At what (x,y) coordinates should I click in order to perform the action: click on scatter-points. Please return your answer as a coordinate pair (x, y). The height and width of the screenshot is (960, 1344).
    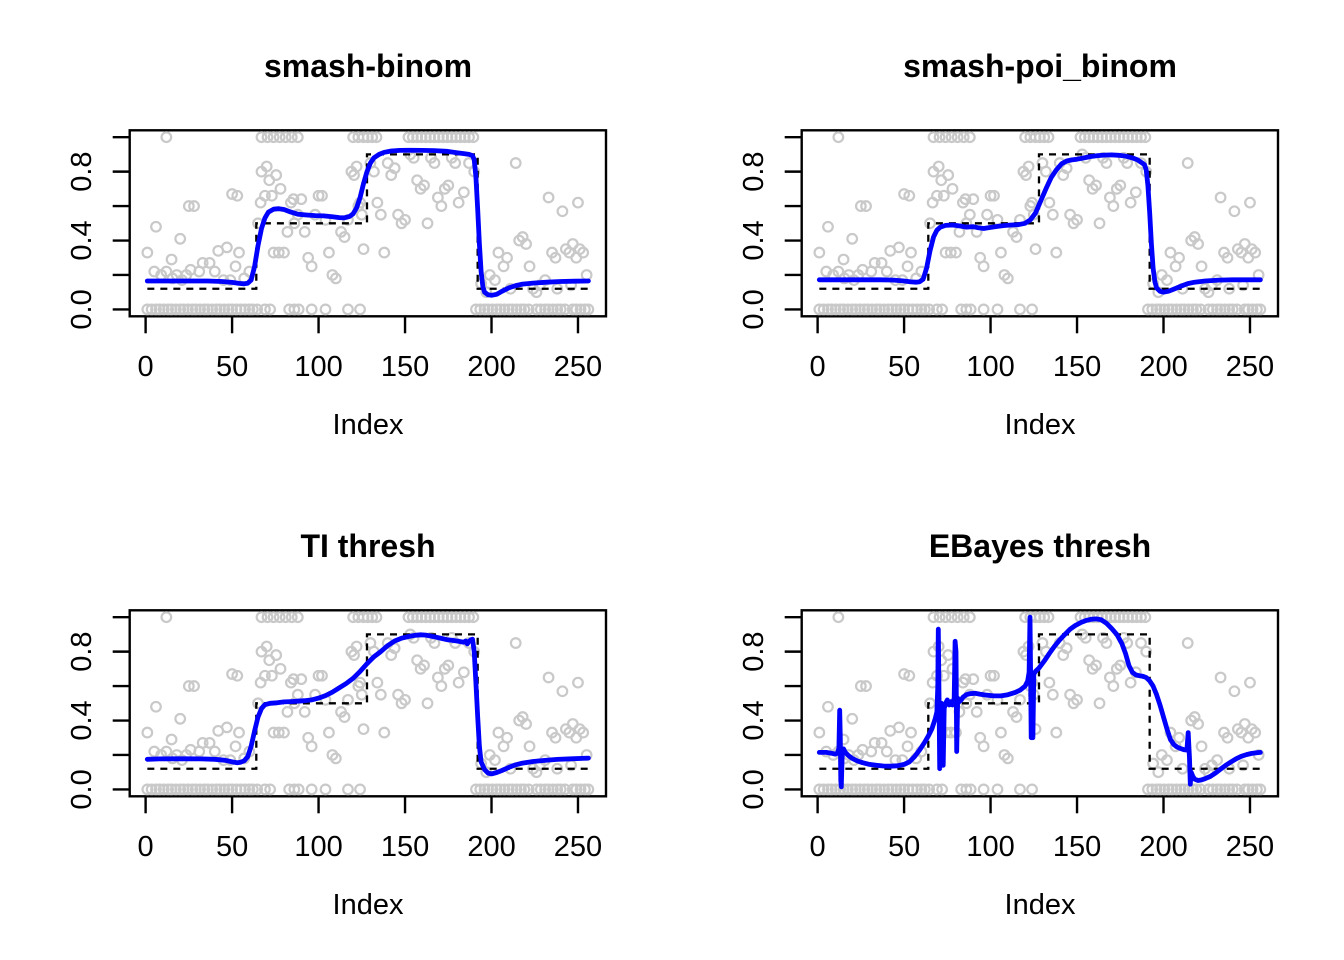
    Looking at the image, I should click on (368, 223).